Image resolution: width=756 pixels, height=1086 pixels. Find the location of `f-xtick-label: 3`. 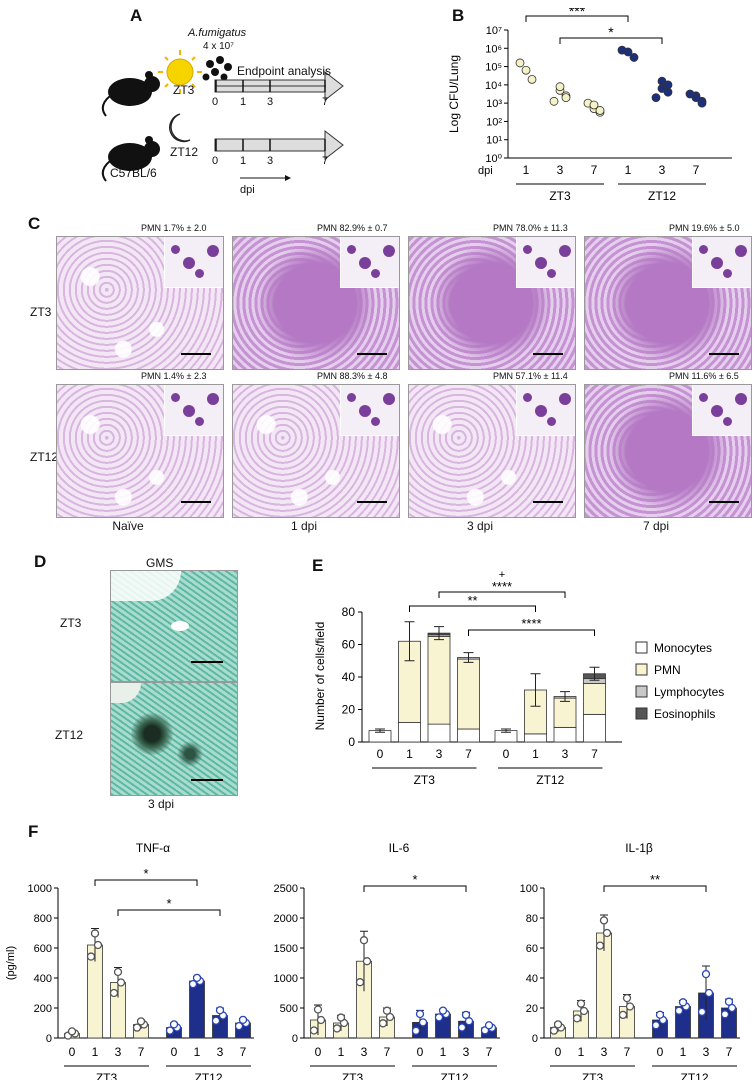

f-xtick-label: 3 is located at coordinates (364, 1052).